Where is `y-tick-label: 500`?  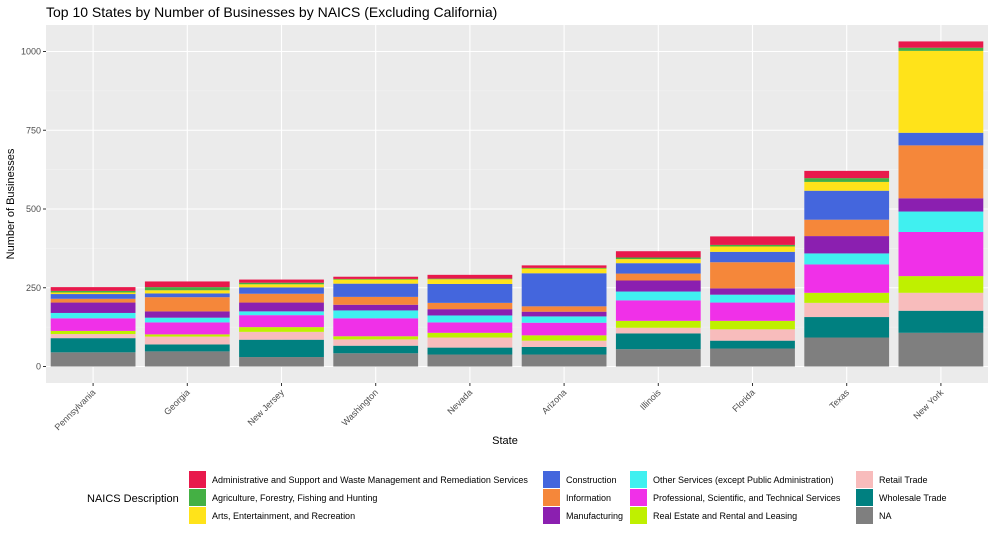 y-tick-label: 500 is located at coordinates (33, 209).